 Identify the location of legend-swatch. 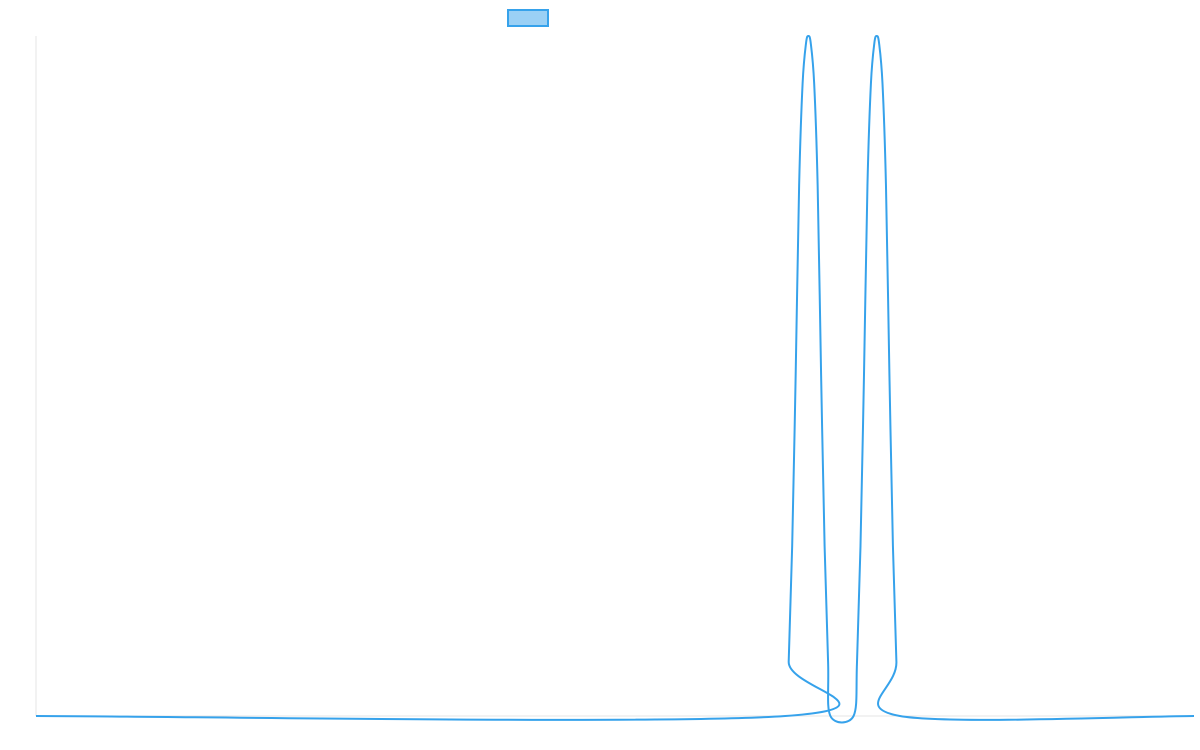
(528, 18).